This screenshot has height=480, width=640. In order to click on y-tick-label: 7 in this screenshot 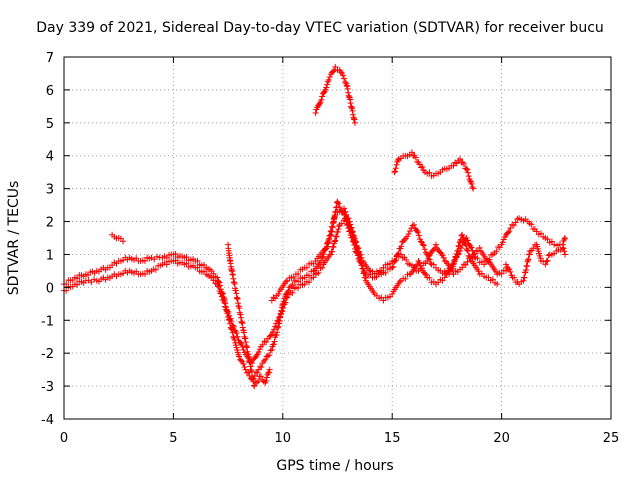, I will do `click(50, 58)`.